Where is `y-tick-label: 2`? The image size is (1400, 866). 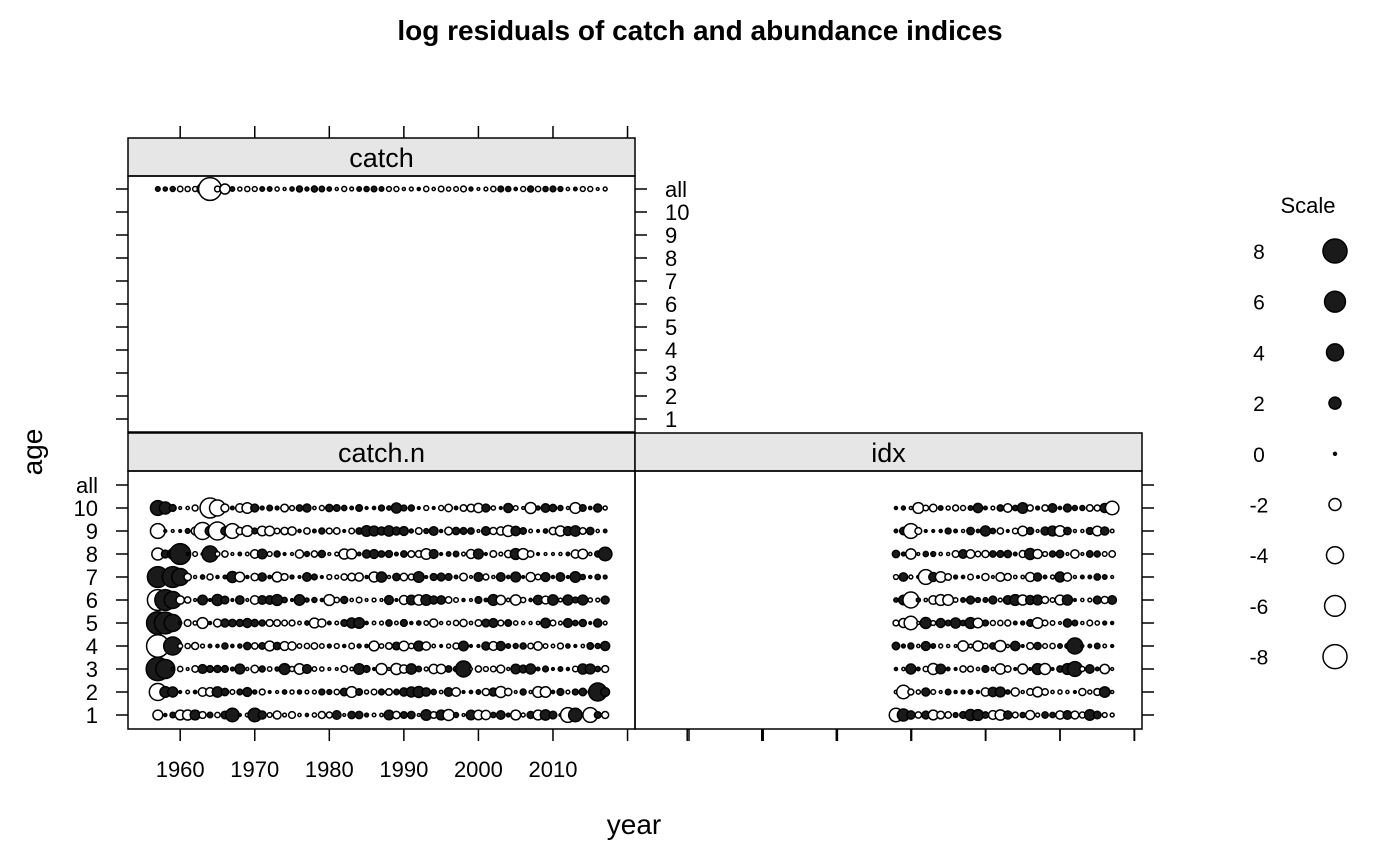
y-tick-label: 2 is located at coordinates (92, 692).